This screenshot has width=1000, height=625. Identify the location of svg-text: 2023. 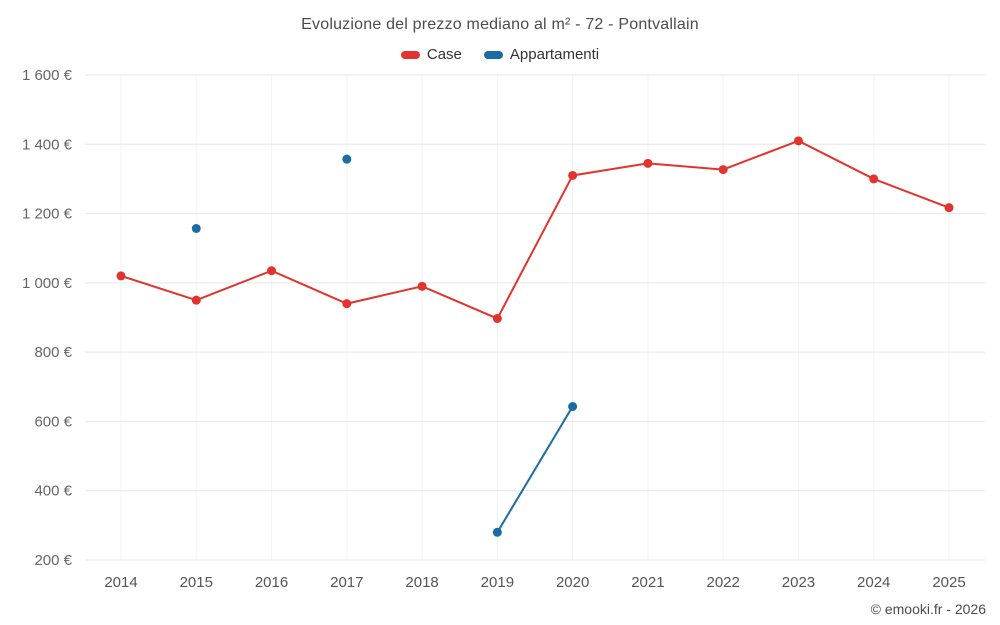
(798, 582).